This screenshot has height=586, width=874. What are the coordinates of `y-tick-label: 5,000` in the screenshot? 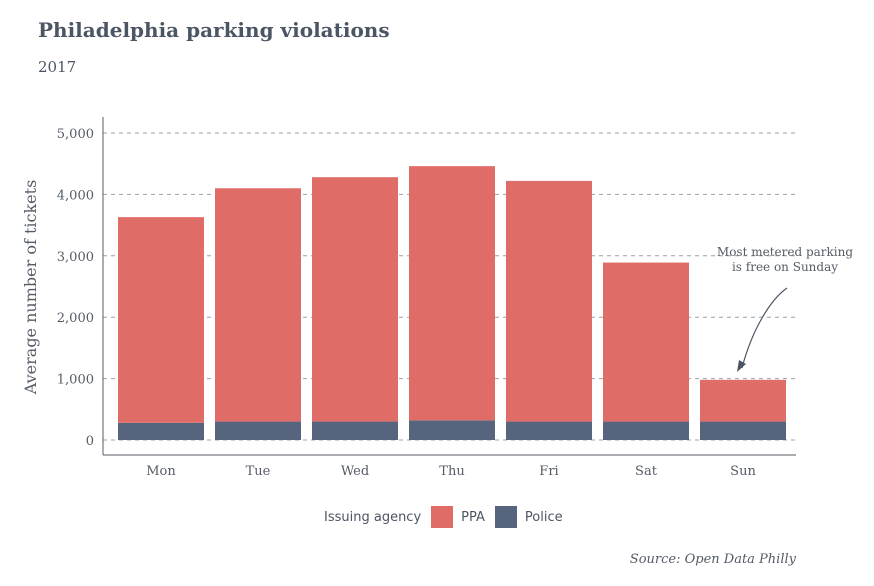 It's located at (75, 134).